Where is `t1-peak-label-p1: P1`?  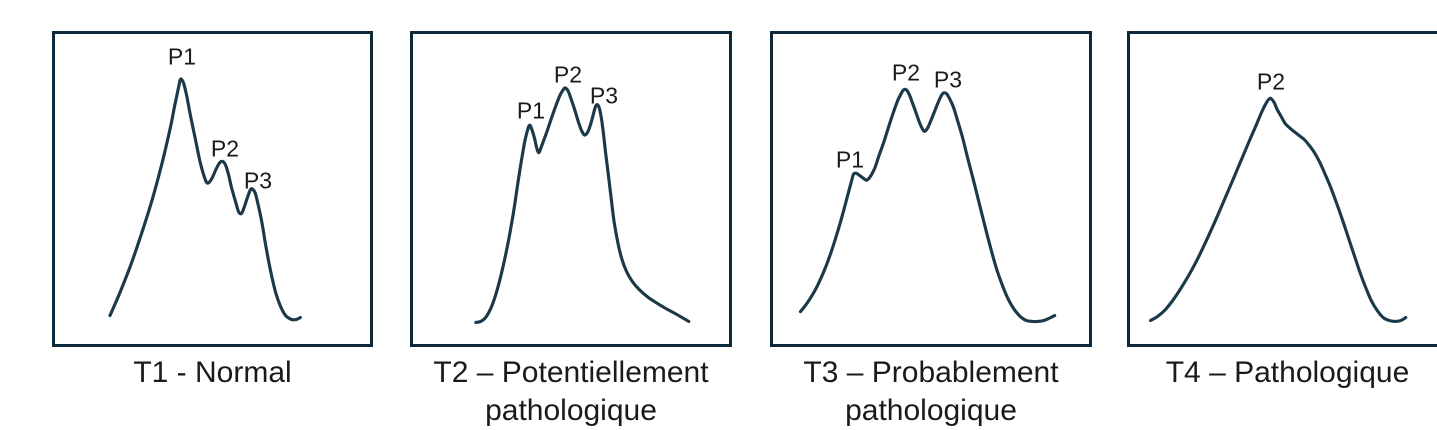 t1-peak-label-p1: P1 is located at coordinates (182, 56).